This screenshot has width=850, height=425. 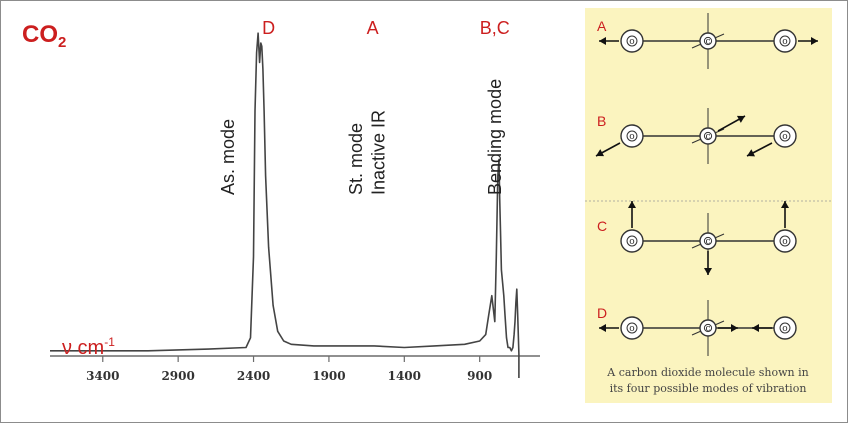 What do you see at coordinates (328, 376) in the screenshot?
I see `x-tick-label: 1900` at bounding box center [328, 376].